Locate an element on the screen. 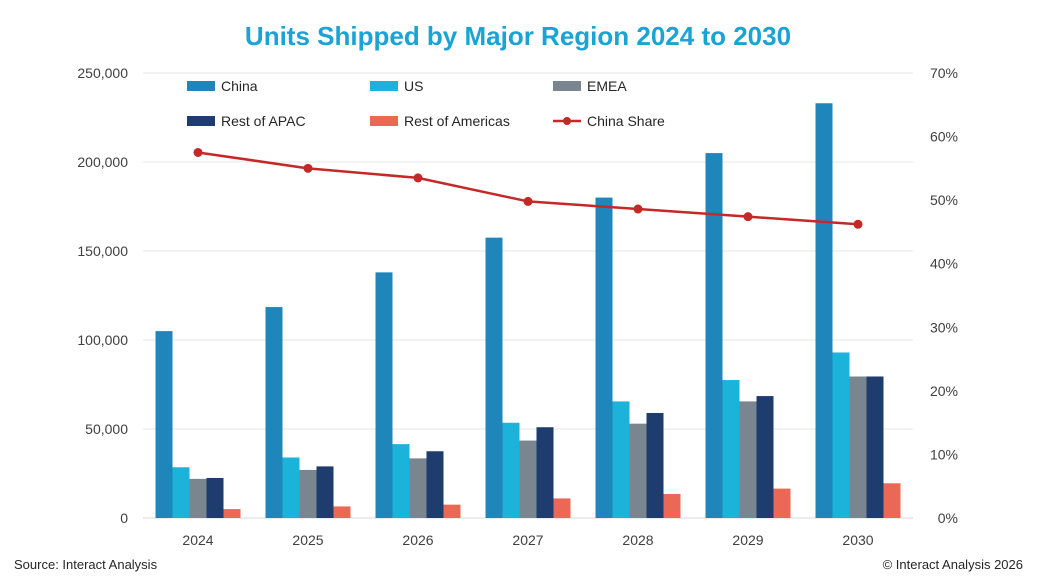 This screenshot has width=1037, height=584. legend-label-us: US is located at coordinates (413, 86).